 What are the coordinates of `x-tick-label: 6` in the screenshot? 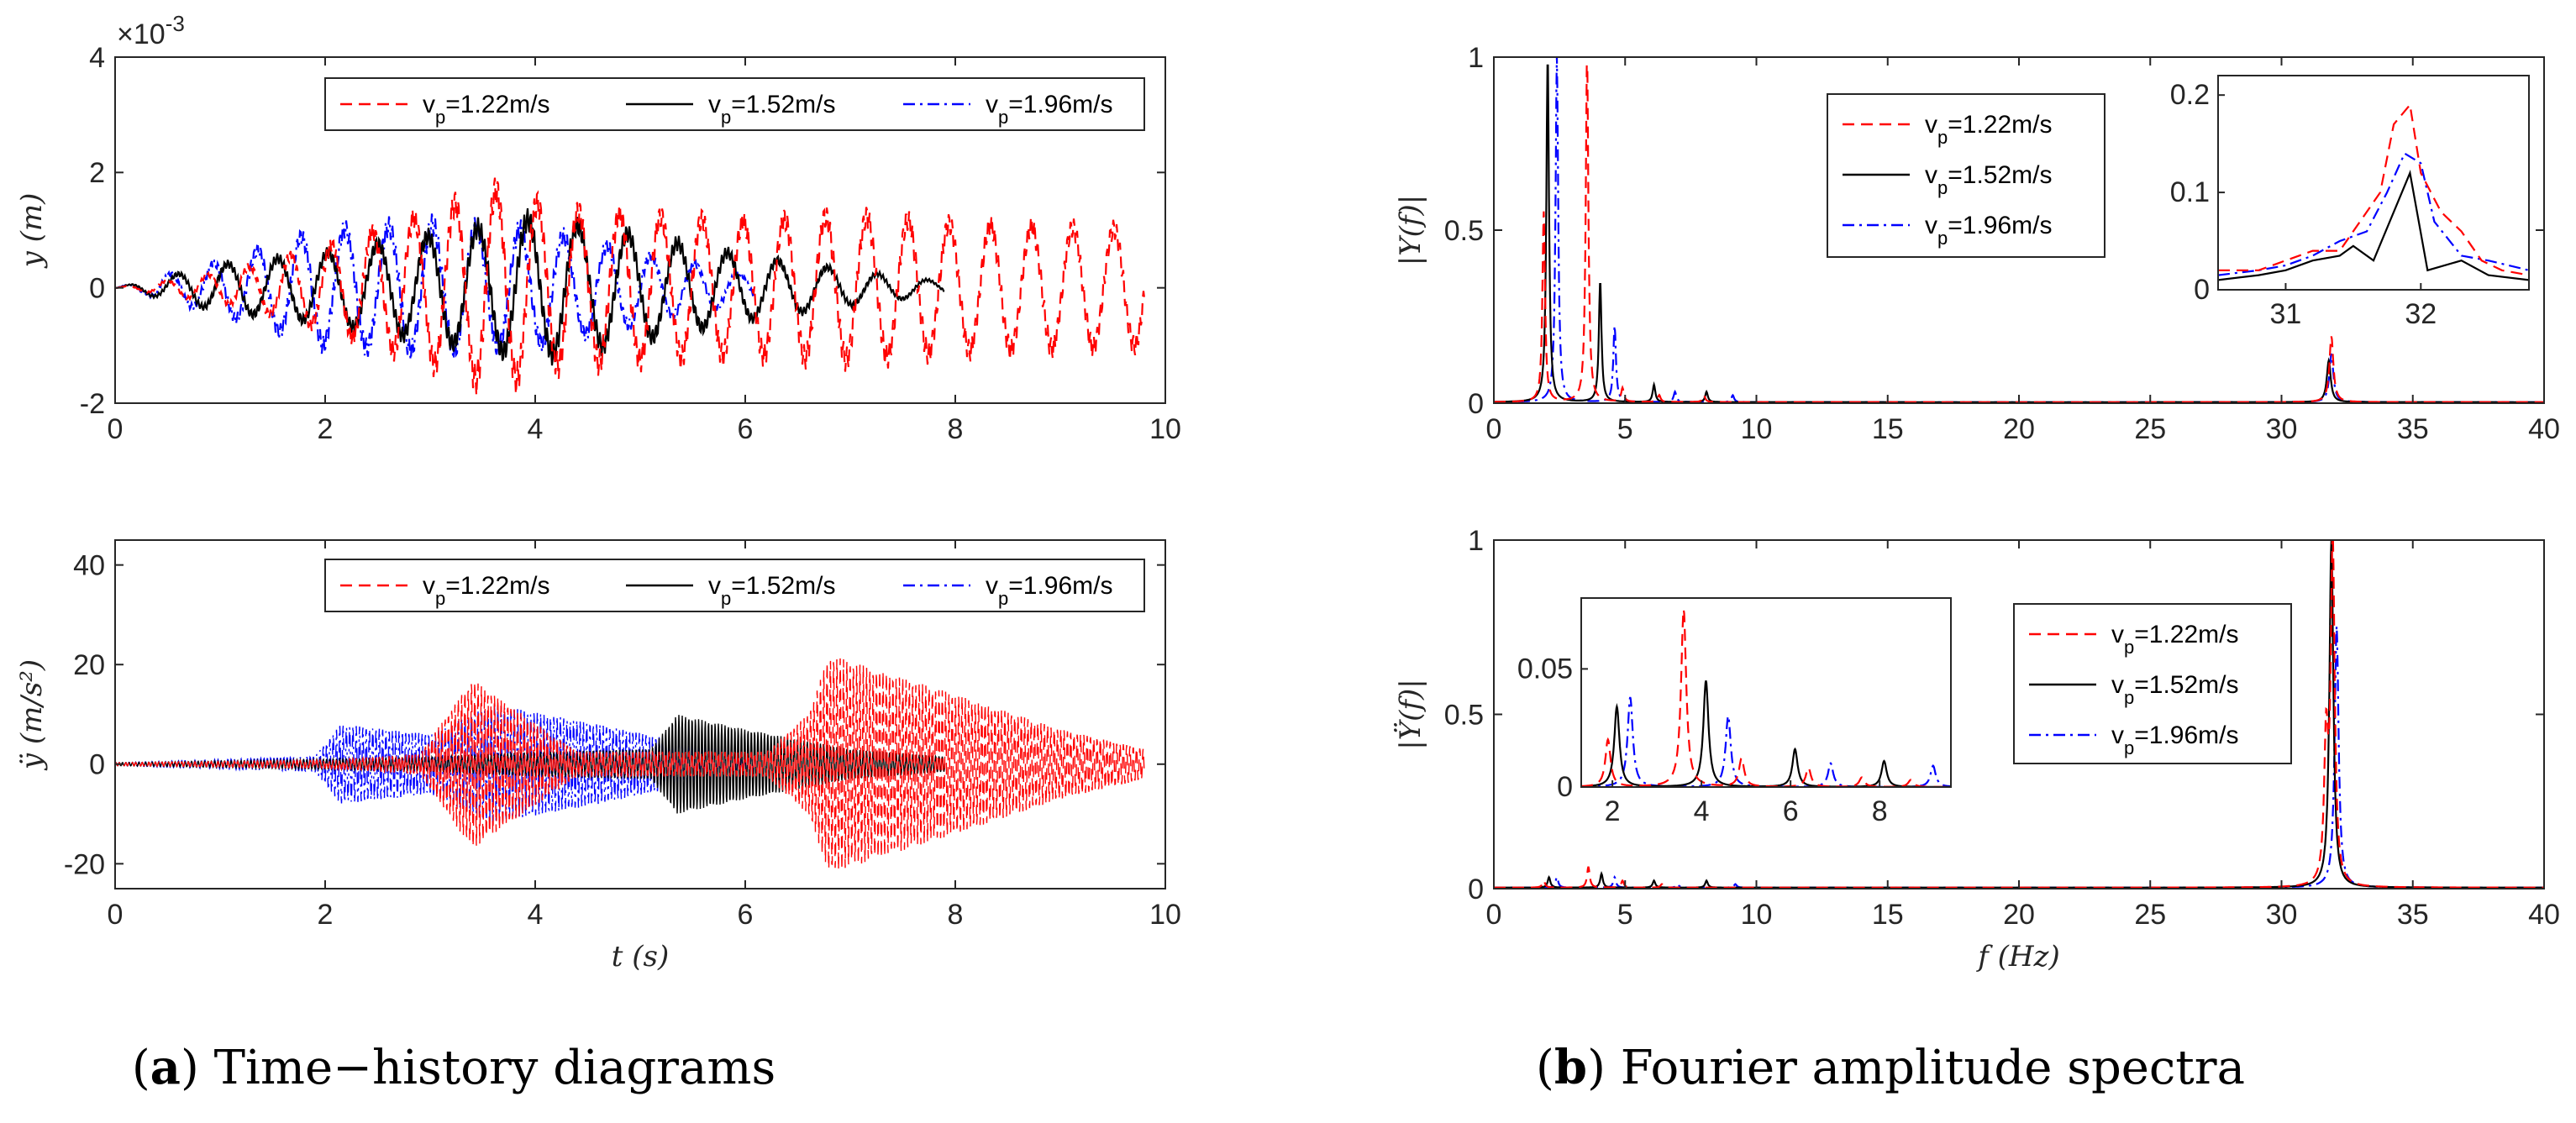 It's located at (746, 429).